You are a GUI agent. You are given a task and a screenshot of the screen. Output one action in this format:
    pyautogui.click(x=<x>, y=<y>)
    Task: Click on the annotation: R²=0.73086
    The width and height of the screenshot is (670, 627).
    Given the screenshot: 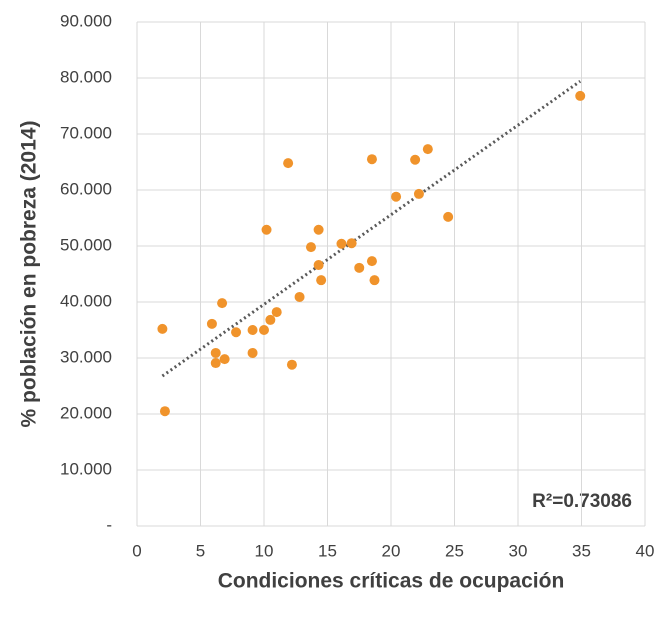 What is the action you would take?
    pyautogui.click(x=582, y=501)
    